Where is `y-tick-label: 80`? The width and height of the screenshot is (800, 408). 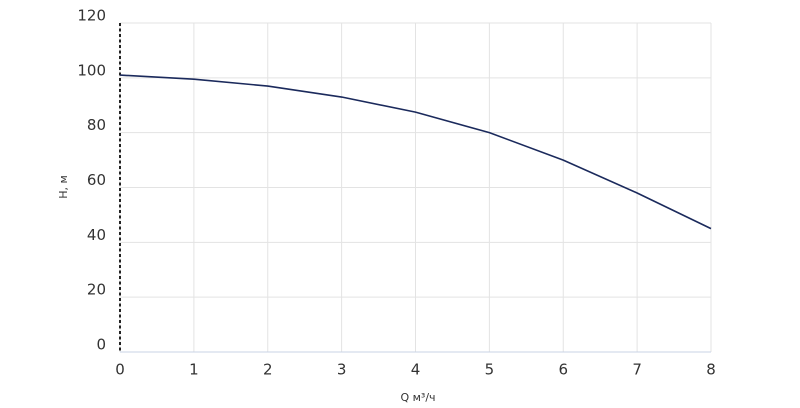 y-tick-label: 80 is located at coordinates (96, 125).